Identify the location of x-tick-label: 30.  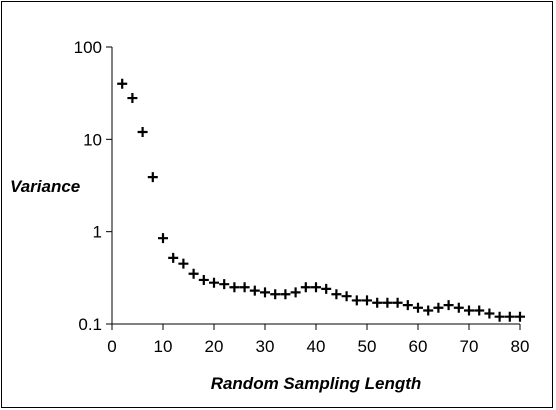
(265, 346).